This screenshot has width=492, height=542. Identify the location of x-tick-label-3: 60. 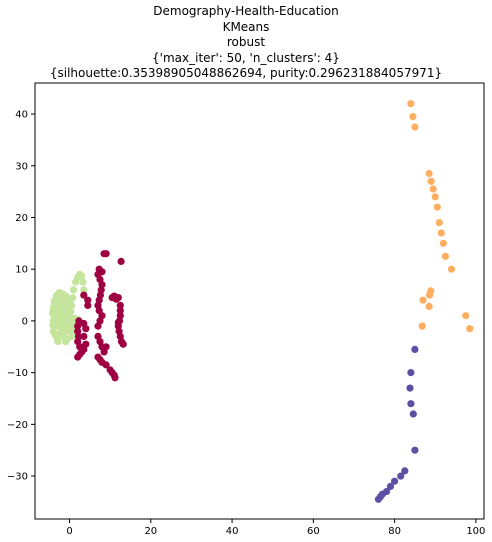
(313, 531).